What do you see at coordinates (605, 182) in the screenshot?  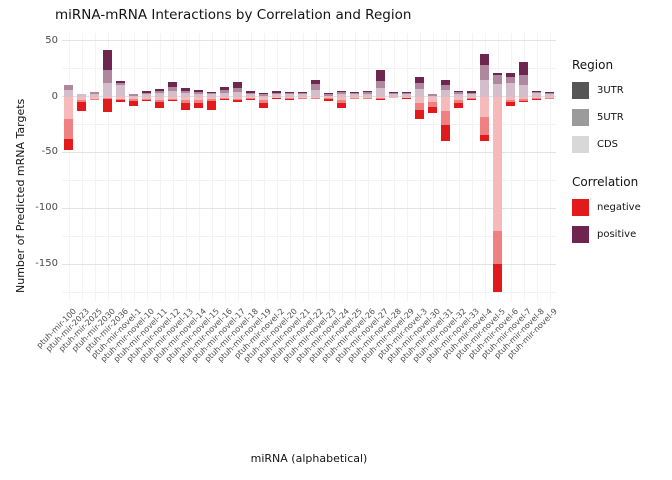 I see `legend-title-correlation: Correlation` at bounding box center [605, 182].